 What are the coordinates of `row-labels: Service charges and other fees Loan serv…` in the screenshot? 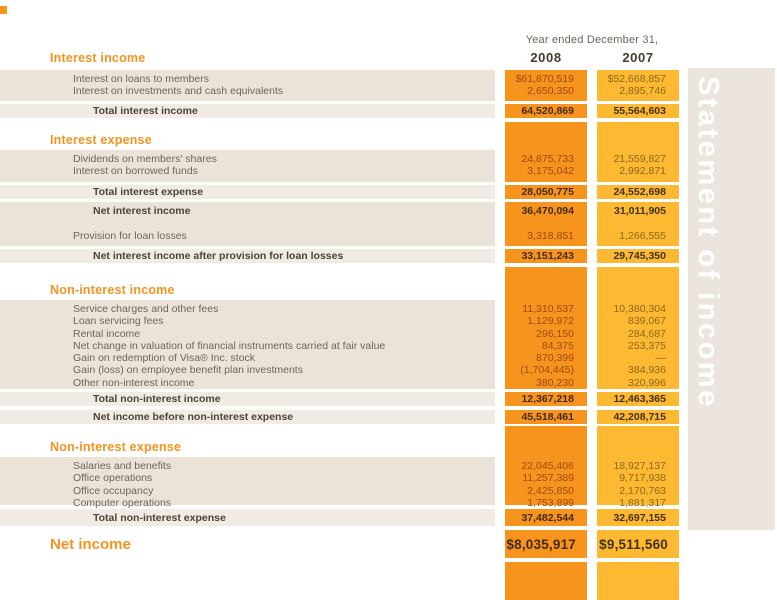 It's located at (247, 344).